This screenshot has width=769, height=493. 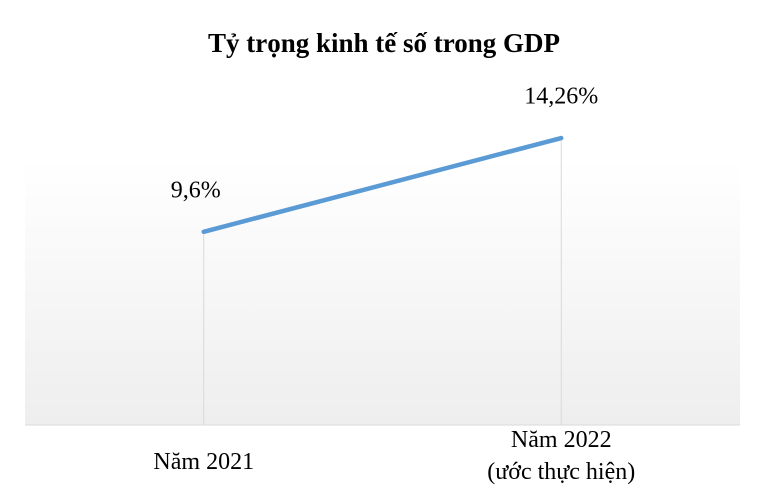 What do you see at coordinates (382, 185) in the screenshot?
I see `data-line` at bounding box center [382, 185].